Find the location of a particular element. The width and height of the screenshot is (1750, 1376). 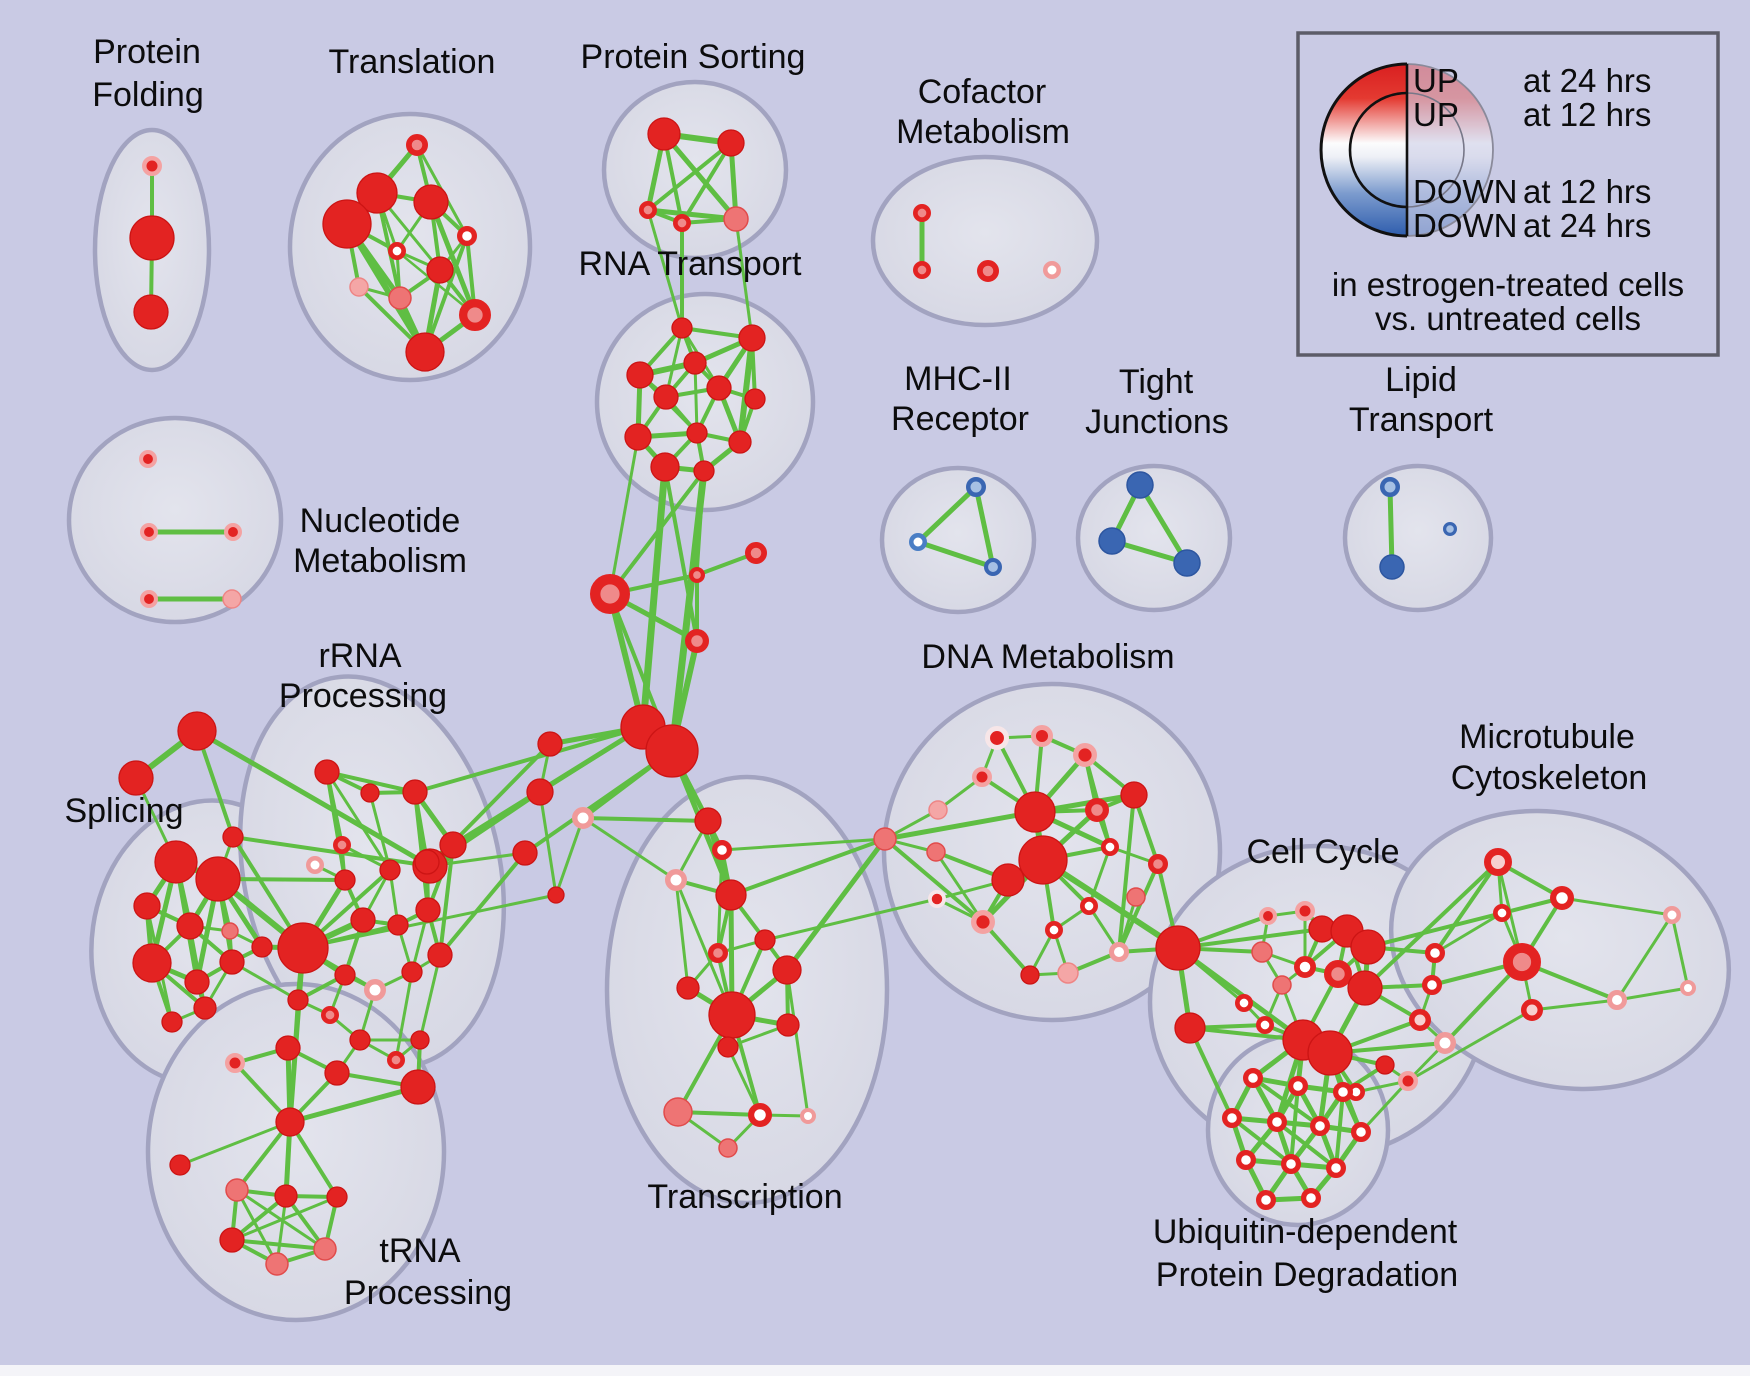

cluster-region-mhc-ii-receptor is located at coordinates (958, 540).